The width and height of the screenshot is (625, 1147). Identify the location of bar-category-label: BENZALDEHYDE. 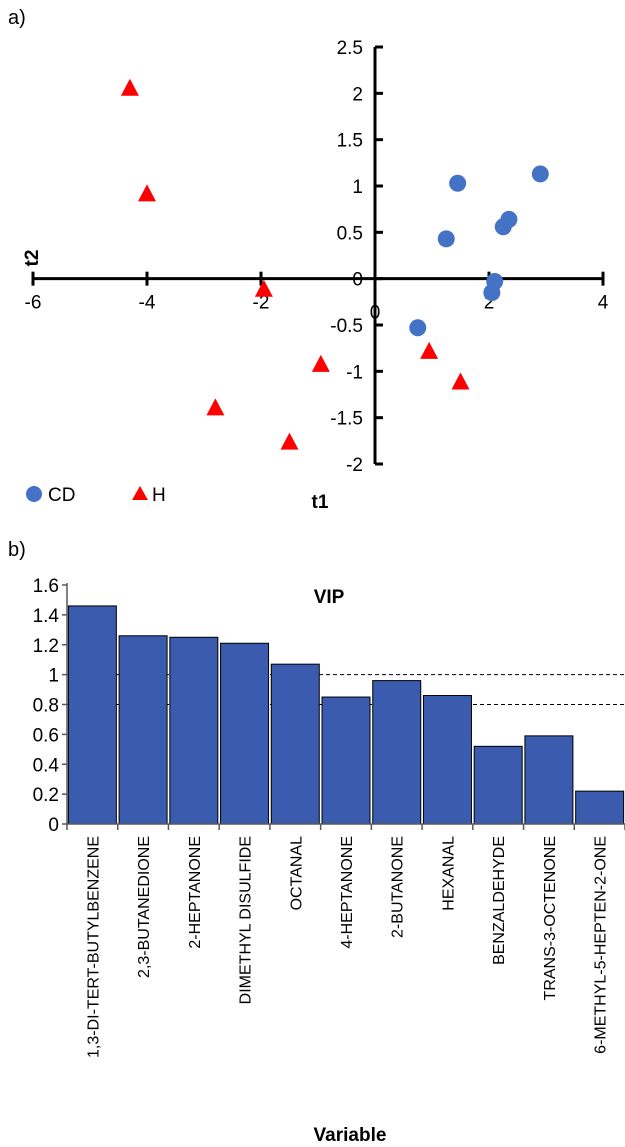
(499, 900).